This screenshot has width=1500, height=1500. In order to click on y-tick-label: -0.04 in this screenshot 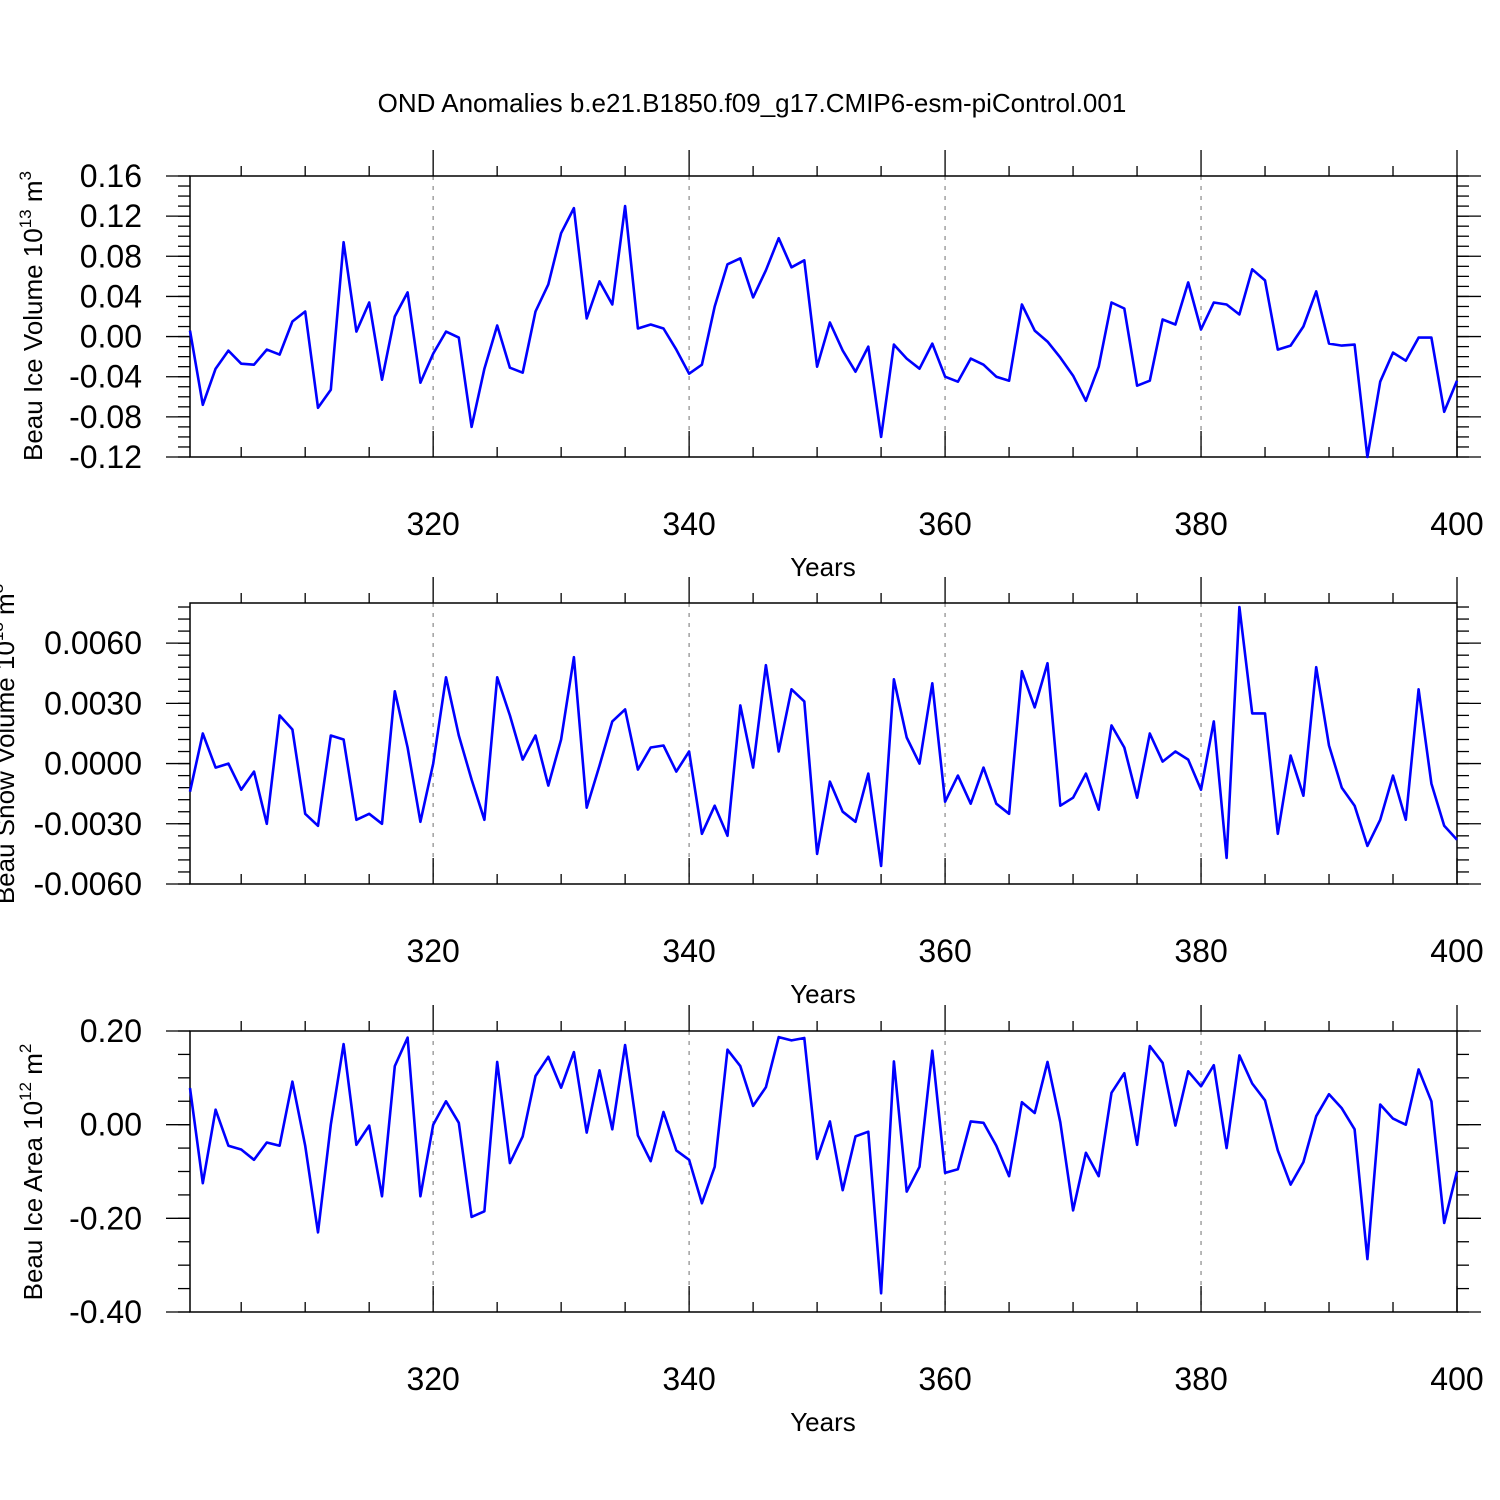, I will do `click(105, 377)`.